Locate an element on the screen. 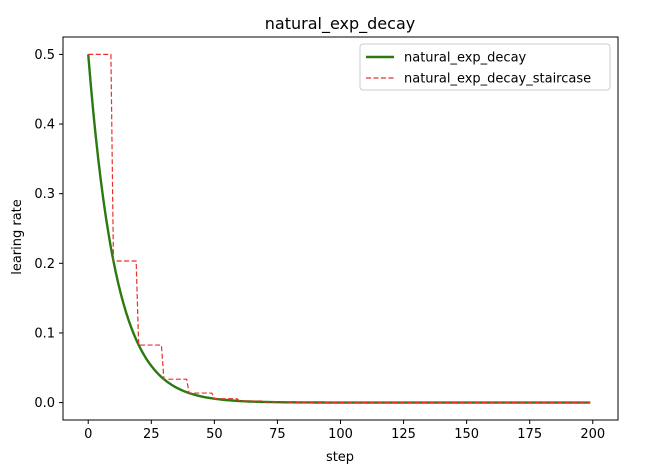 The height and width of the screenshot is (476, 646). y-tick-label-4: 0.4 is located at coordinates (44, 125).